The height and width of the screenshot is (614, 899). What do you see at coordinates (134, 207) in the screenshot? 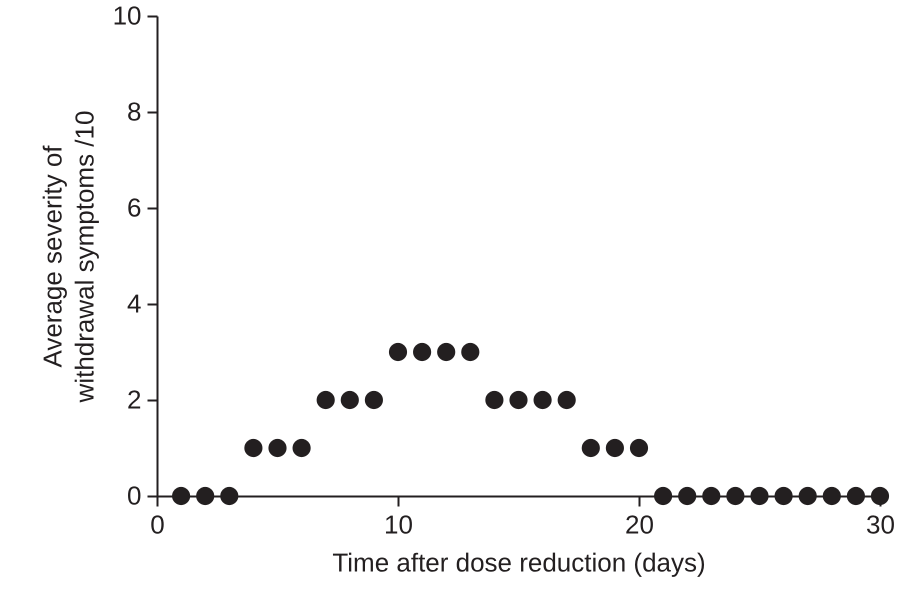
I see `y-tick-label: 6` at bounding box center [134, 207].